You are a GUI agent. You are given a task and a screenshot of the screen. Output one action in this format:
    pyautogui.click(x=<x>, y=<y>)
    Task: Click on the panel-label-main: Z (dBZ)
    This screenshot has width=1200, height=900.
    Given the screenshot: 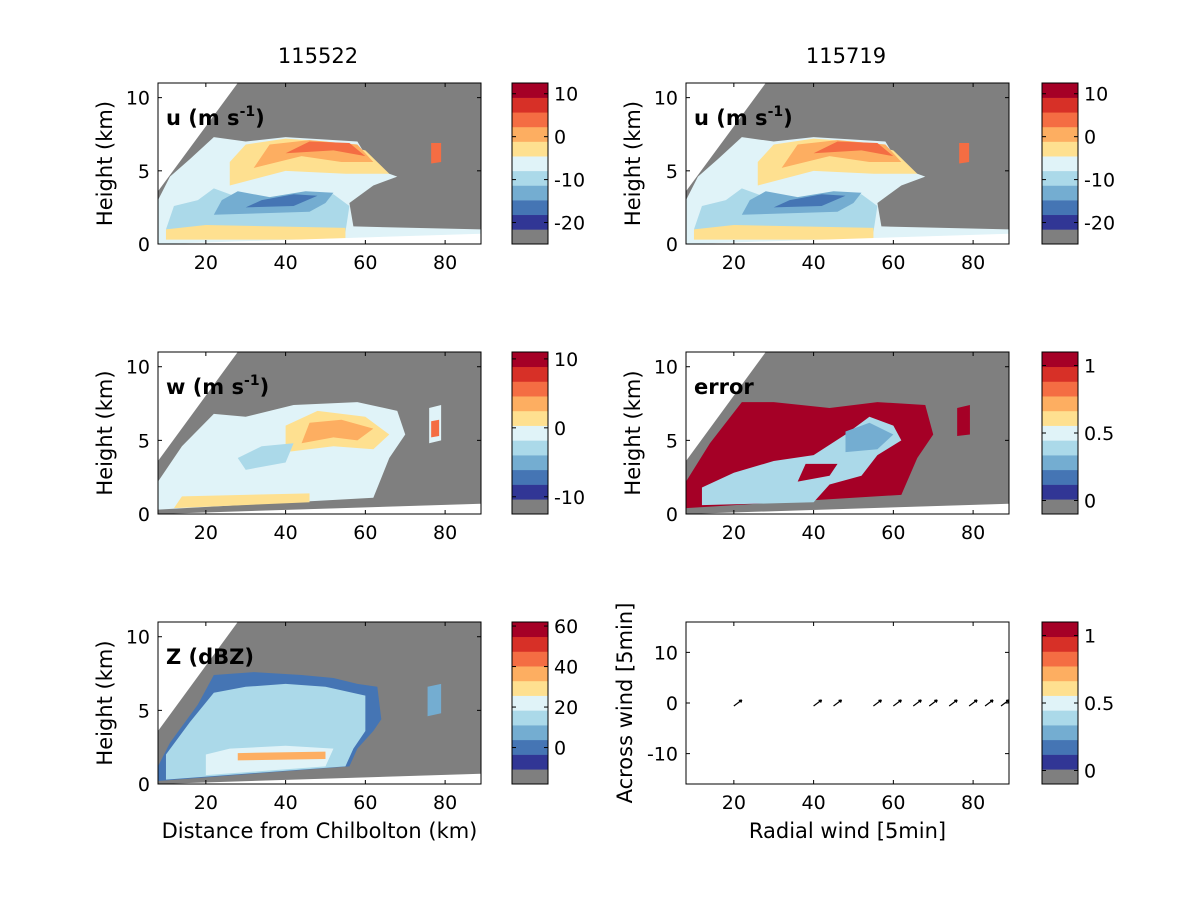 What is the action you would take?
    pyautogui.click(x=210, y=657)
    